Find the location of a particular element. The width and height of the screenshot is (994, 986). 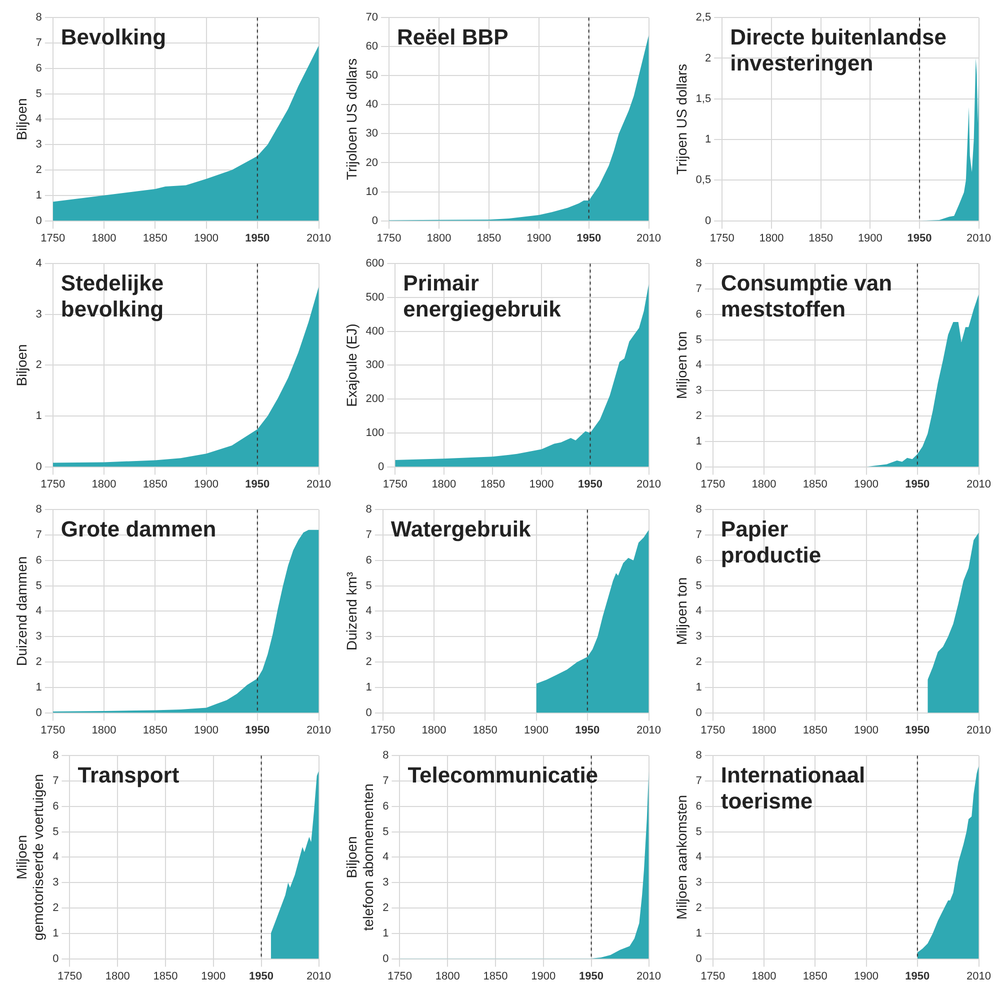

chart-title: Transport is located at coordinates (129, 775).